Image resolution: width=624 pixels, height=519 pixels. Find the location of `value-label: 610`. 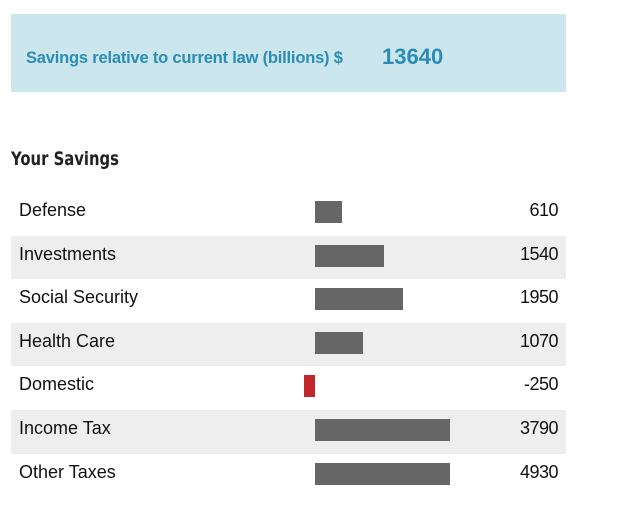

value-label: 610 is located at coordinates (543, 210).